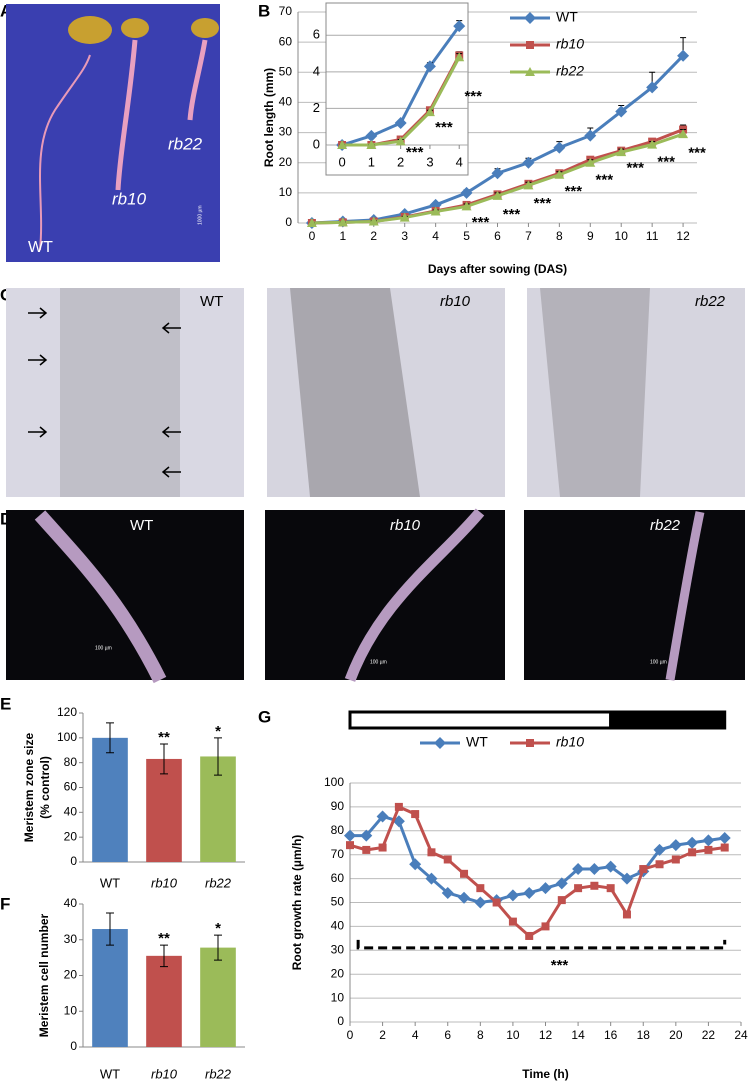  Describe the element at coordinates (338, 806) in the screenshot. I see `y-tick-label: 90` at that location.